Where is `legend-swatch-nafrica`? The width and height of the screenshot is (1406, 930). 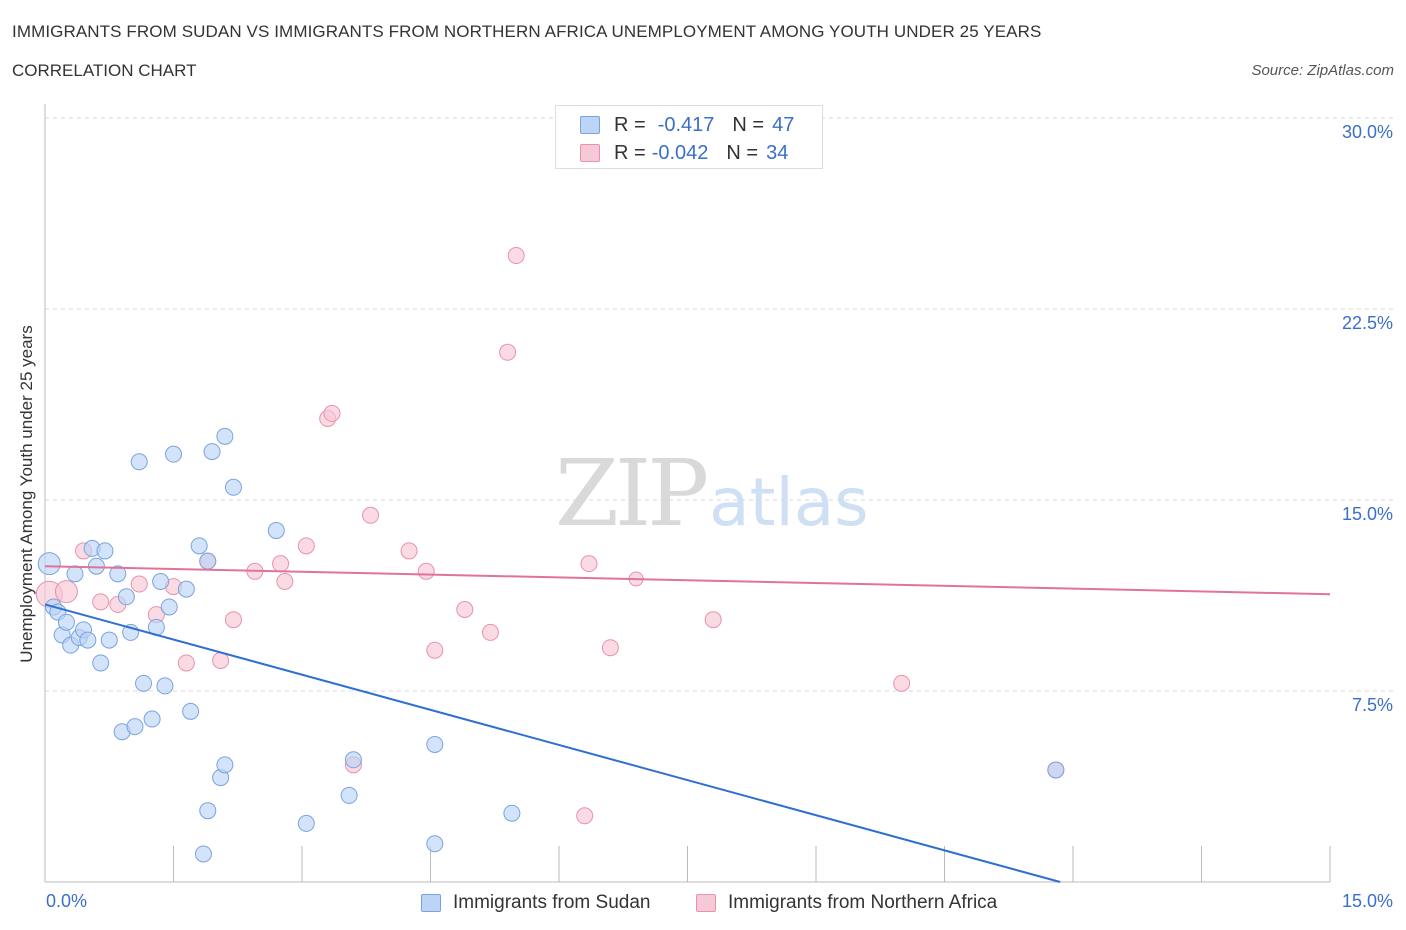 legend-swatch-nafrica is located at coordinates (590, 153).